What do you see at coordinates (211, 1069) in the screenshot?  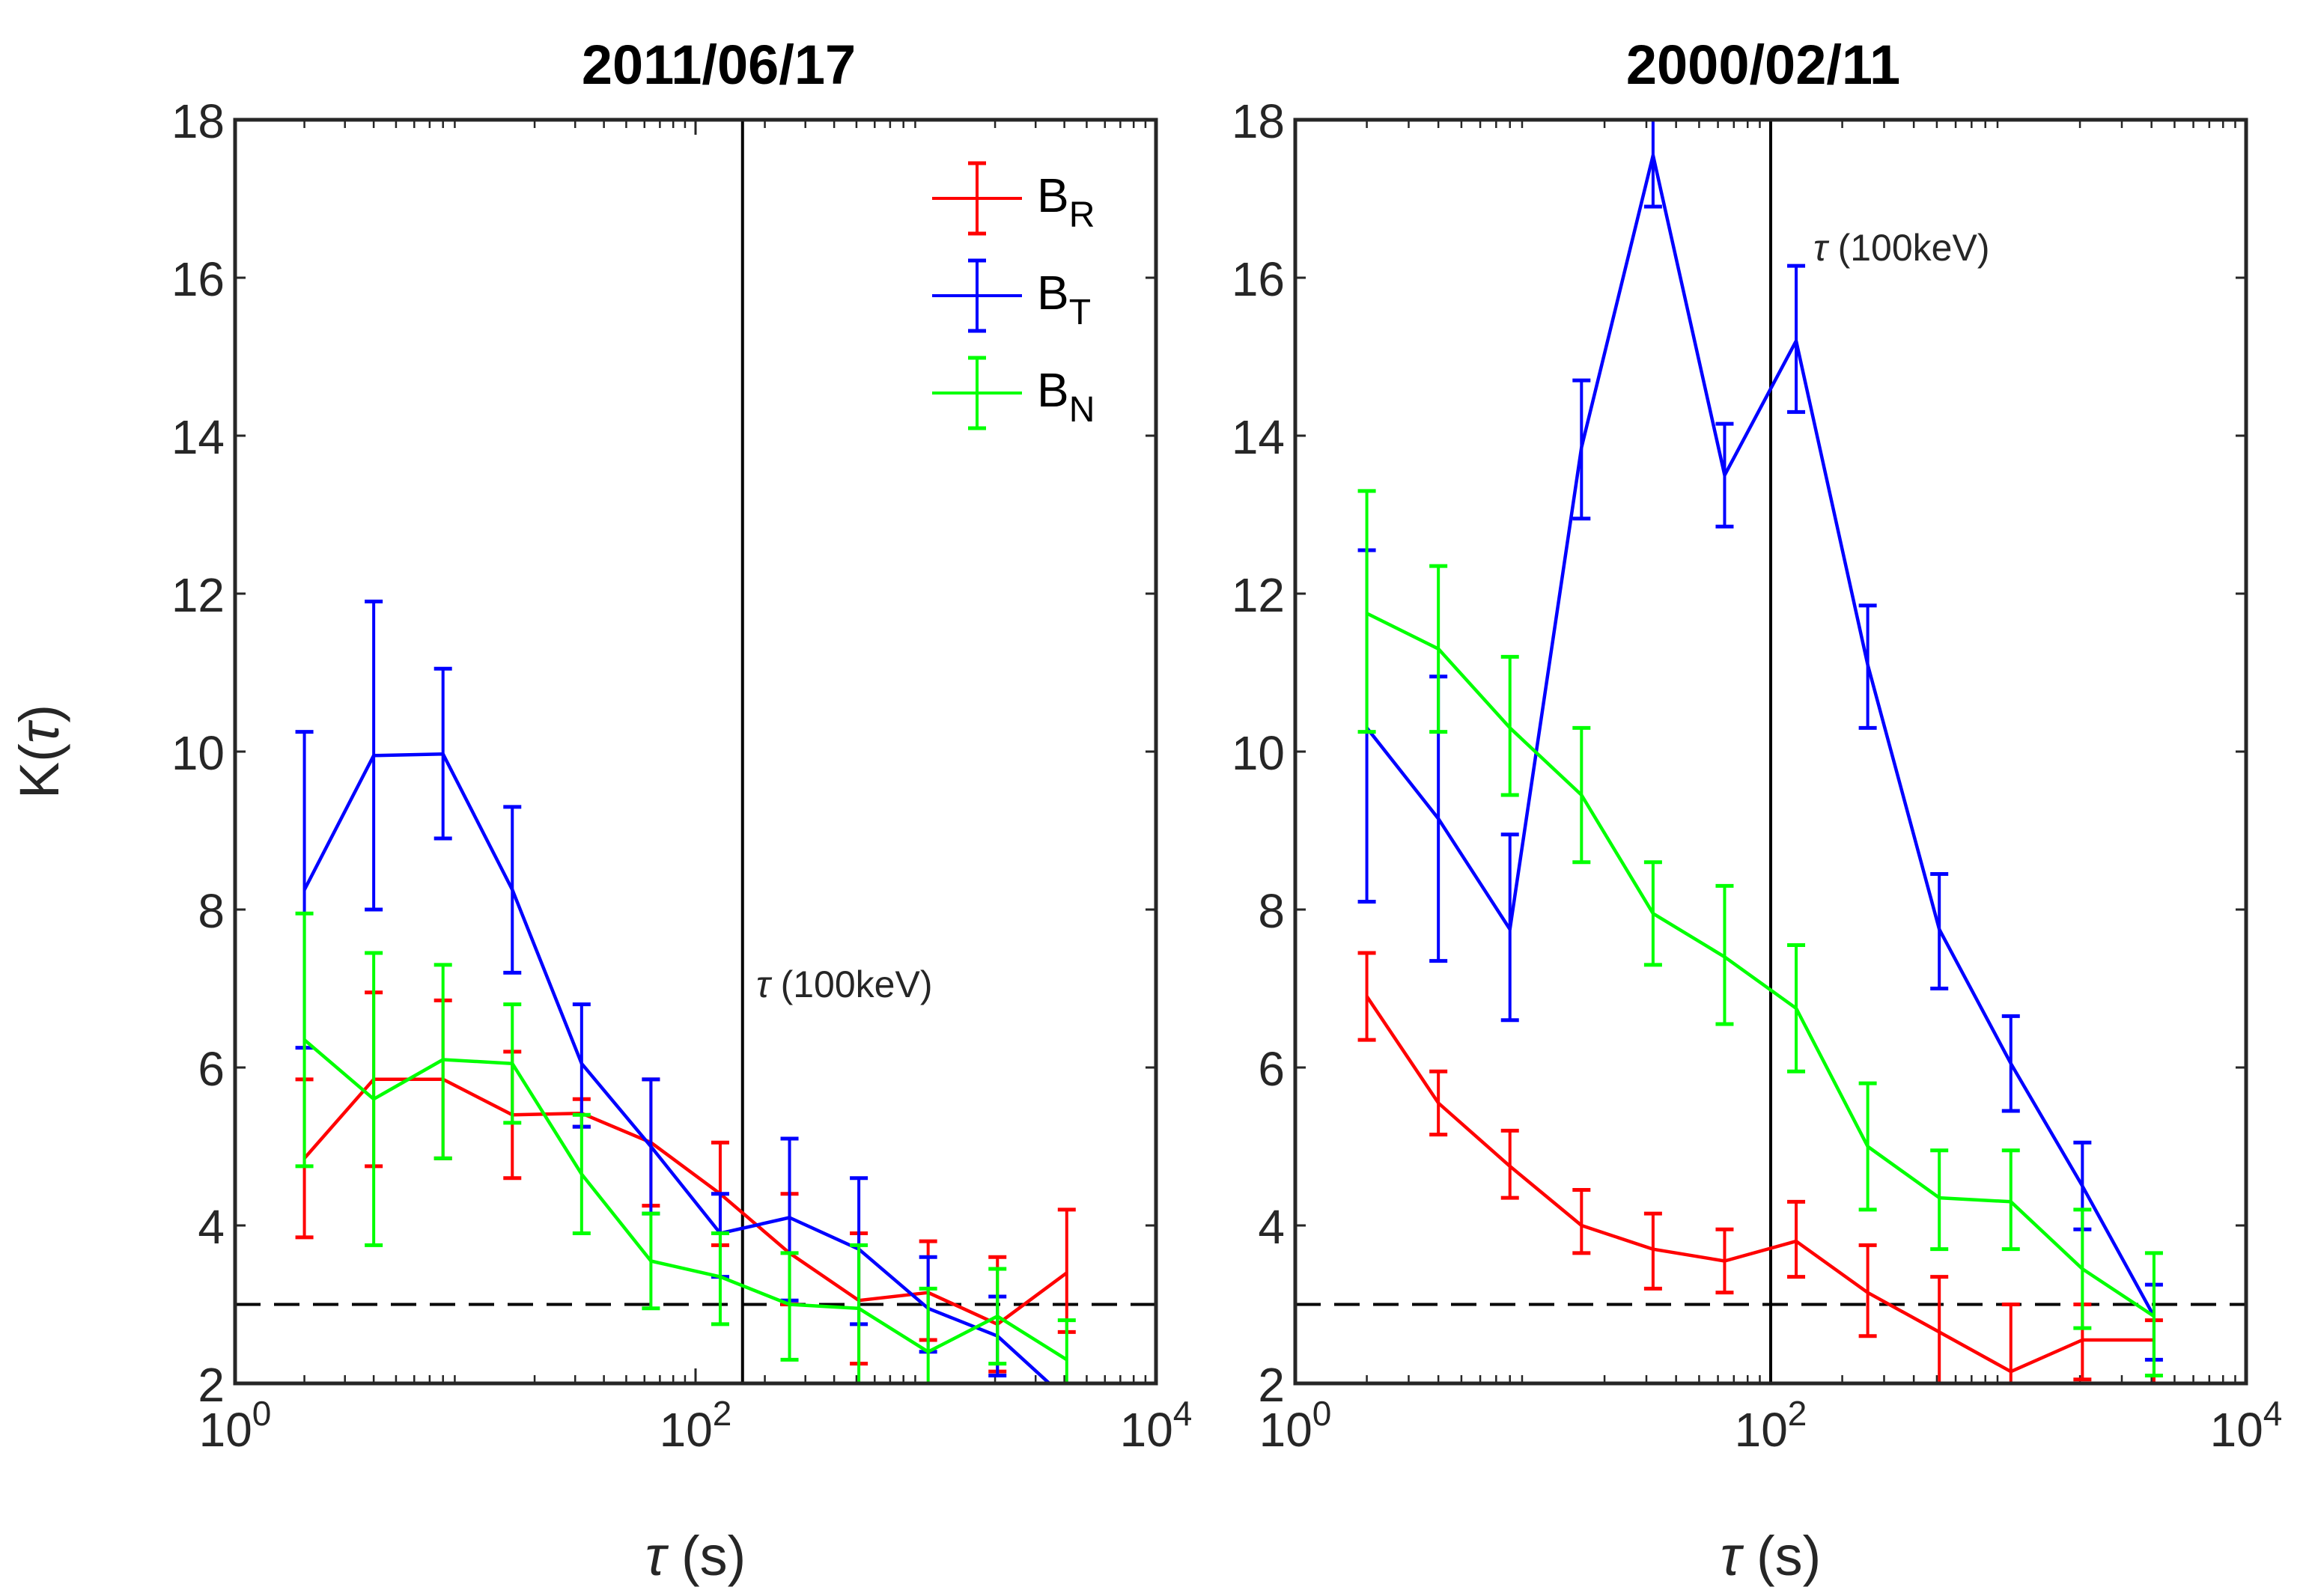 I see `left-ytick-label: 6` at bounding box center [211, 1069].